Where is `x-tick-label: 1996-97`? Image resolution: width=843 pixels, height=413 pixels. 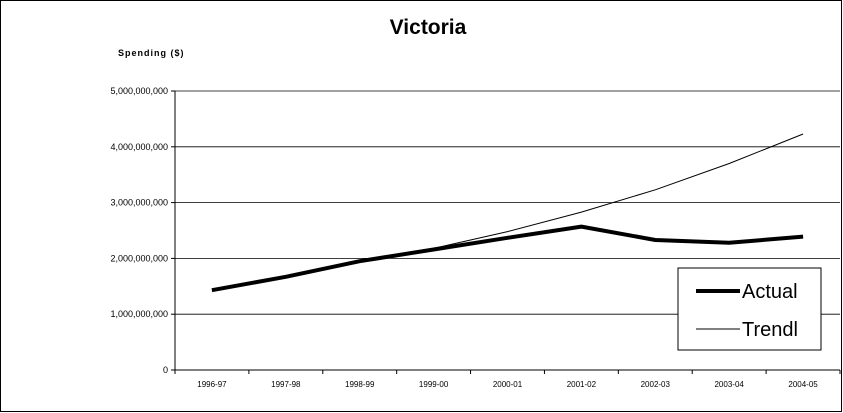 x-tick-label: 1996-97 is located at coordinates (212, 384).